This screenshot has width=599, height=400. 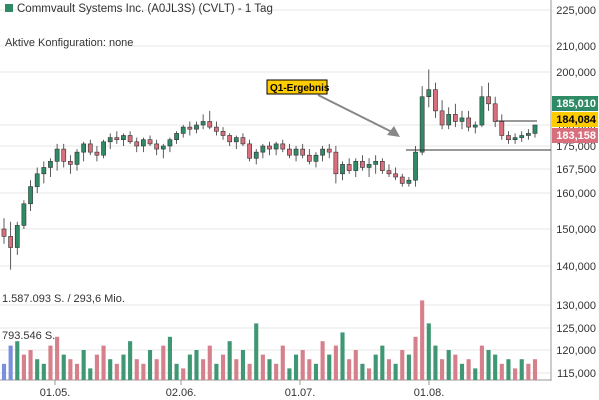 I want to click on price-tag: 183,158, so click(x=575, y=135).